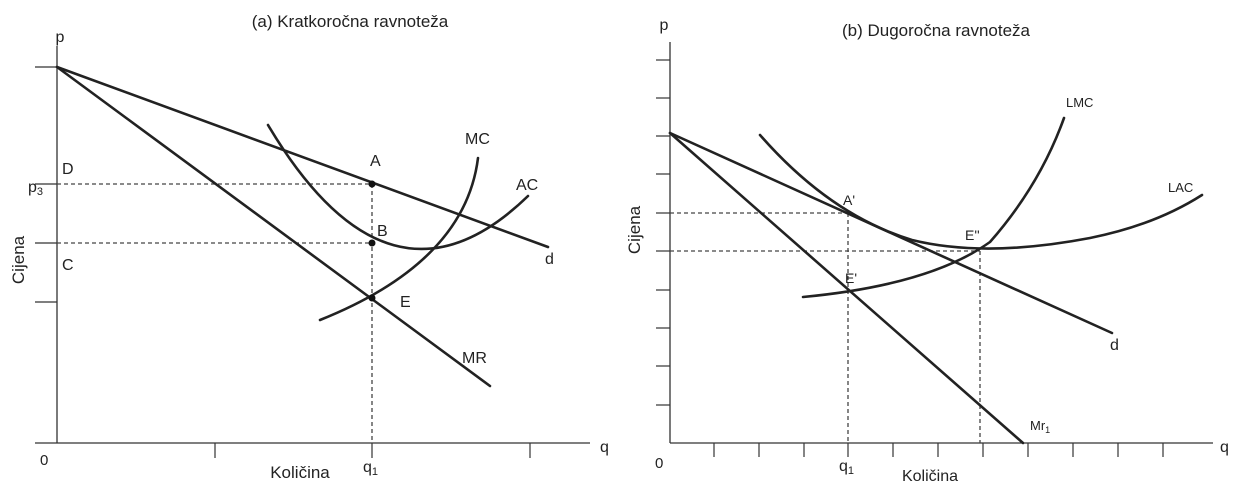 This screenshot has height=485, width=1238. What do you see at coordinates (527, 185) in the screenshot?
I see `panel-a-curve-ac-label: AC` at bounding box center [527, 185].